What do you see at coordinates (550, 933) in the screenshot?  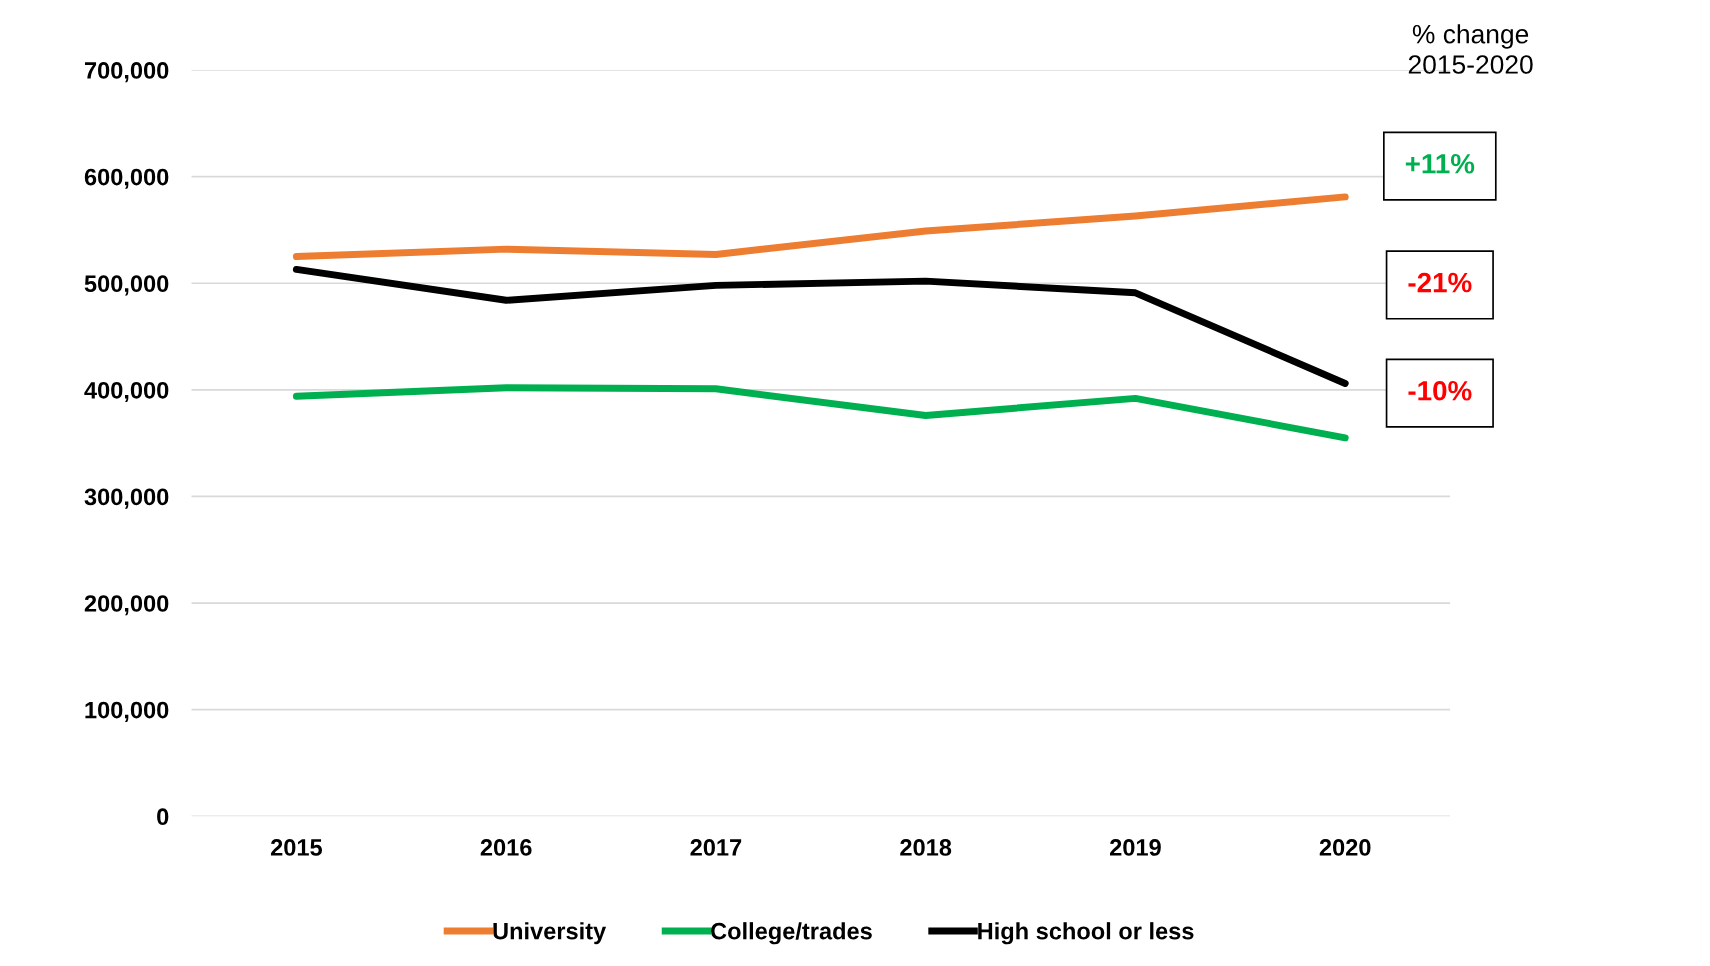 I see `legend-label: University` at bounding box center [550, 933].